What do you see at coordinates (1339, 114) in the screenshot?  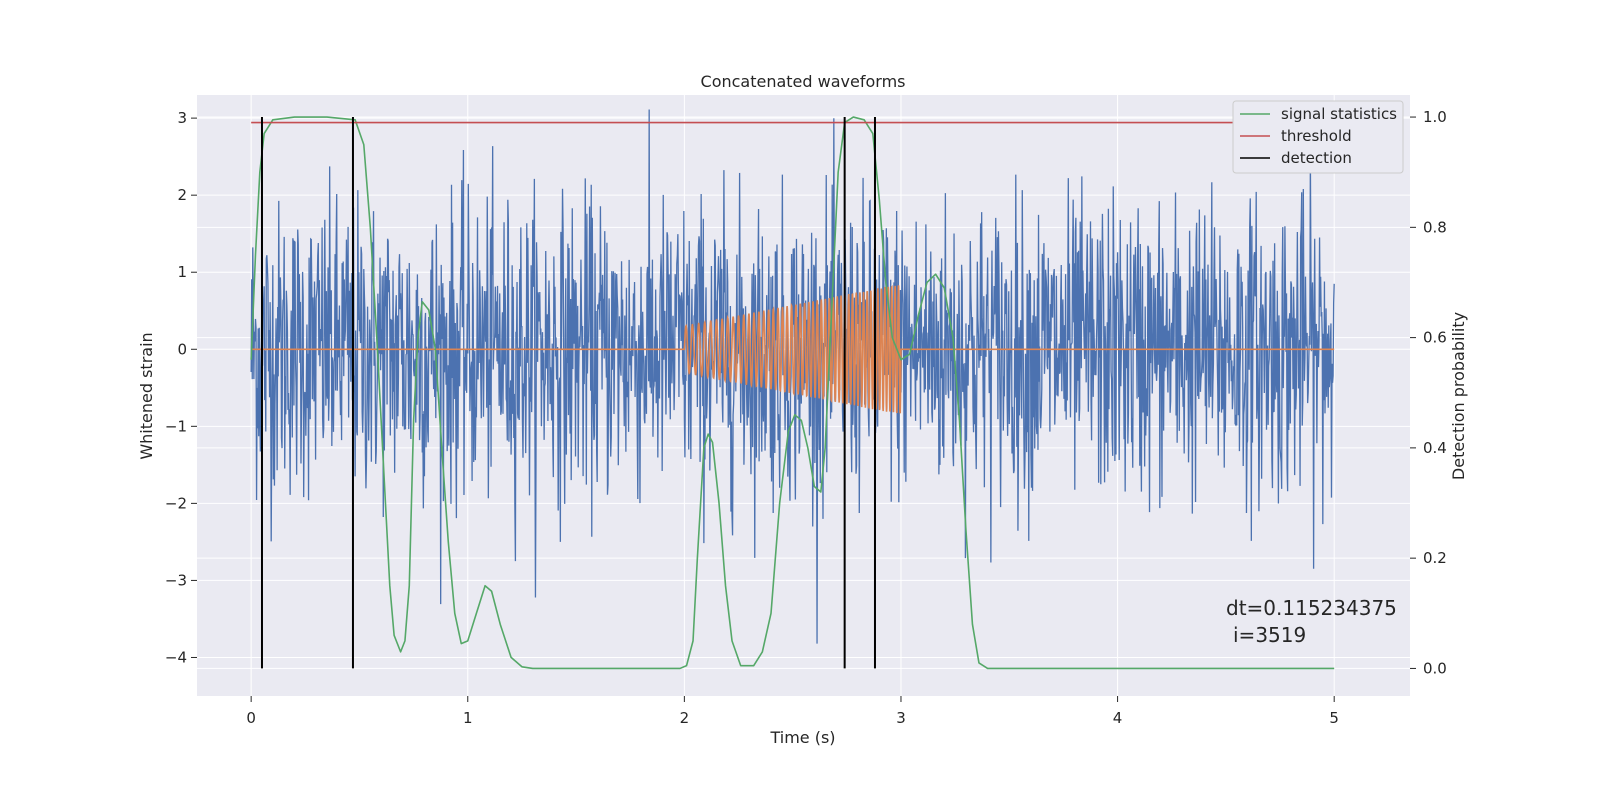 I see `legend-label-signal-statistics: signal statistics` at bounding box center [1339, 114].